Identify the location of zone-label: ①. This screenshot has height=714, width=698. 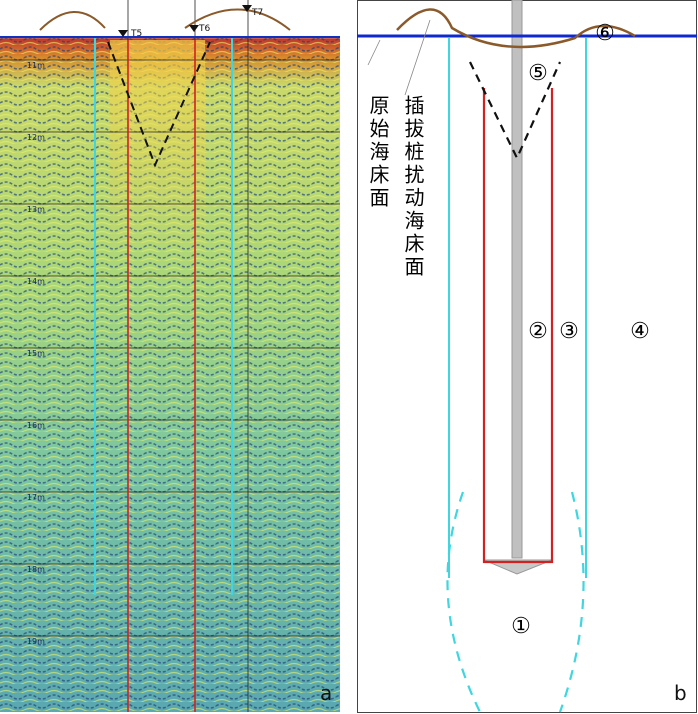
(521, 626).